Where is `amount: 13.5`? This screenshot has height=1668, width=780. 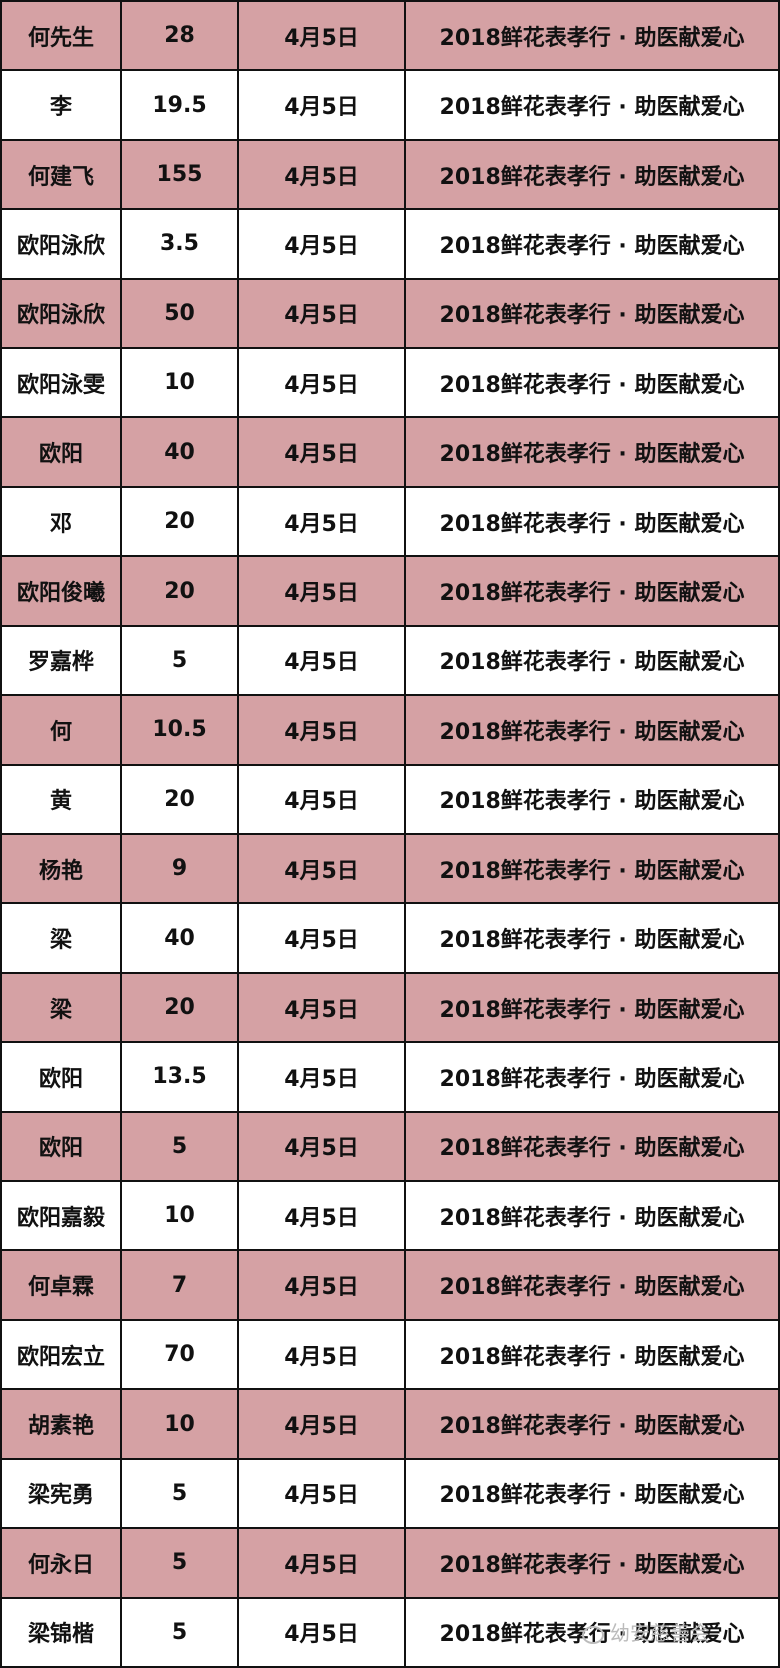 amount: 13.5 is located at coordinates (179, 1077).